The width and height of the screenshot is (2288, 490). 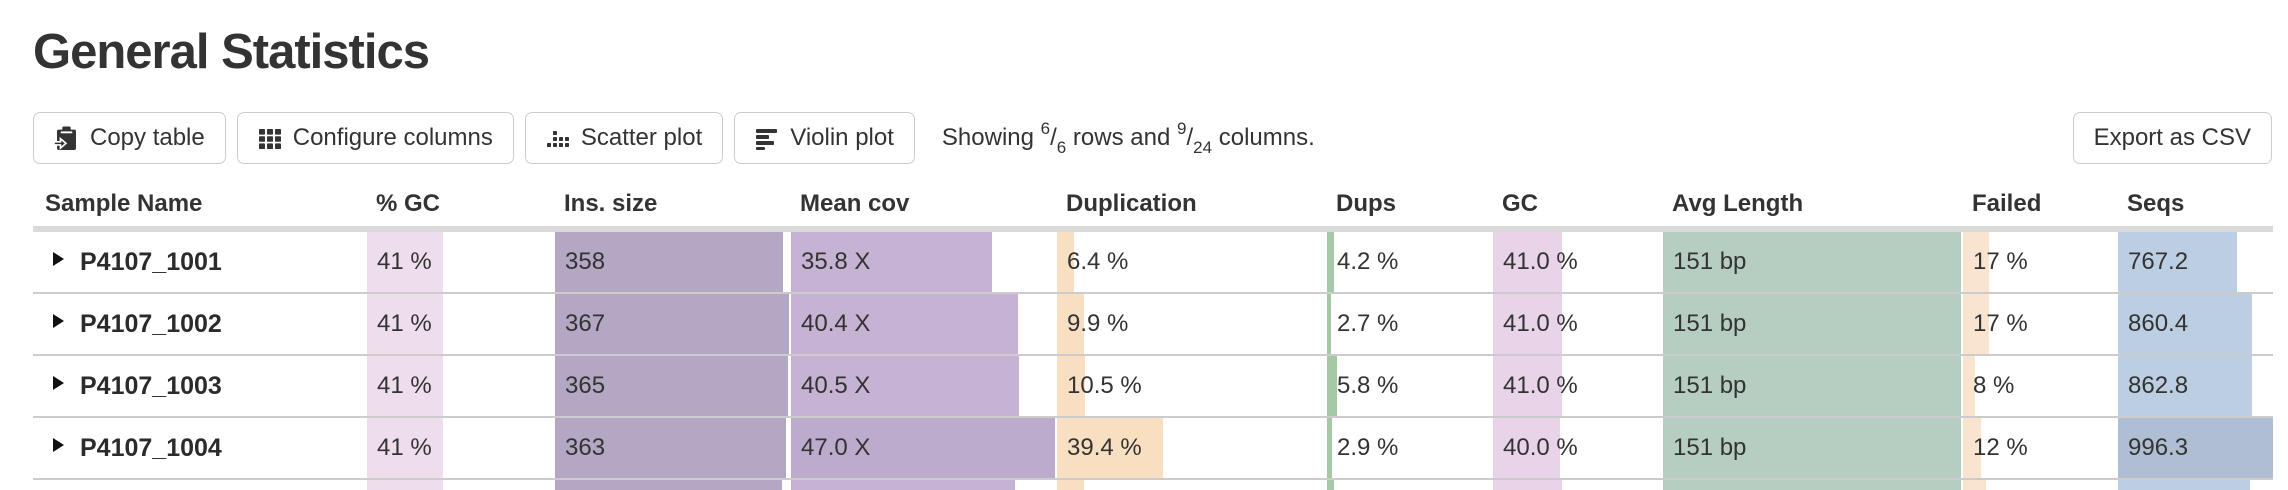 I want to click on column-header-duplication: Duplication, so click(x=1191, y=208).